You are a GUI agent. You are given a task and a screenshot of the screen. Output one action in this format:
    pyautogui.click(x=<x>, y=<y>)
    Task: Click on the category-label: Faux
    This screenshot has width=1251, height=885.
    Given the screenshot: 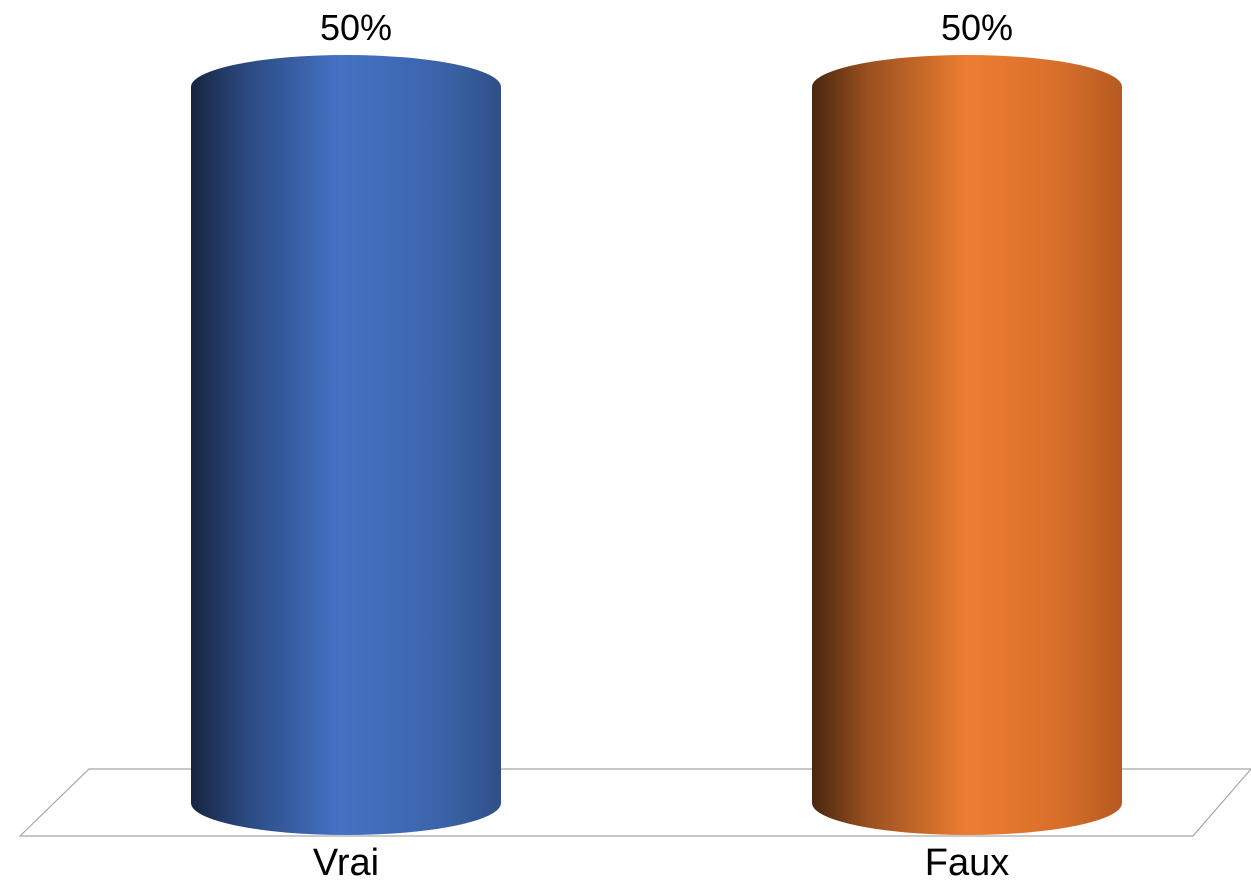 What is the action you would take?
    pyautogui.click(x=967, y=863)
    